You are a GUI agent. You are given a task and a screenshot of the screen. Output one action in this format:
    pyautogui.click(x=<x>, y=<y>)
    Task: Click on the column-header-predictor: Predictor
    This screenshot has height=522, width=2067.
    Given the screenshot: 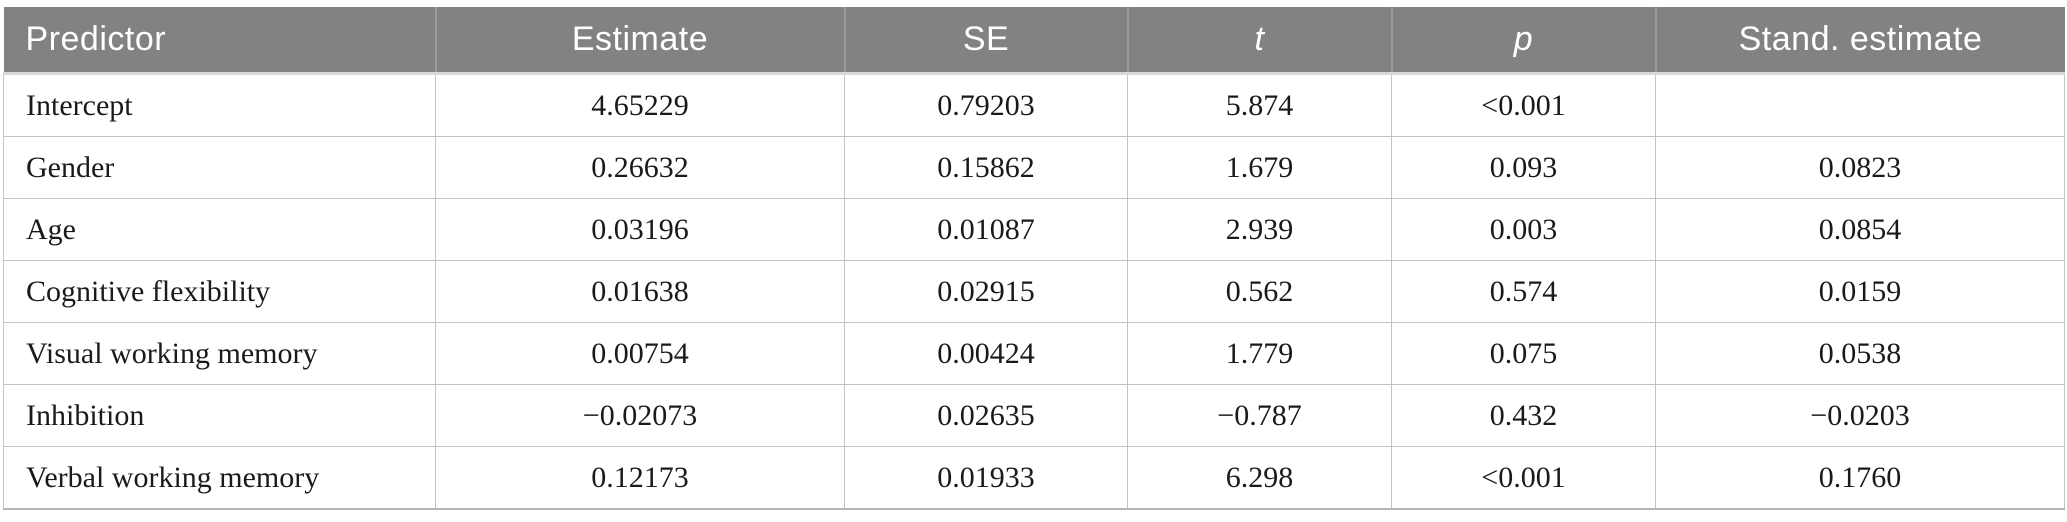 What is the action you would take?
    pyautogui.click(x=219, y=41)
    